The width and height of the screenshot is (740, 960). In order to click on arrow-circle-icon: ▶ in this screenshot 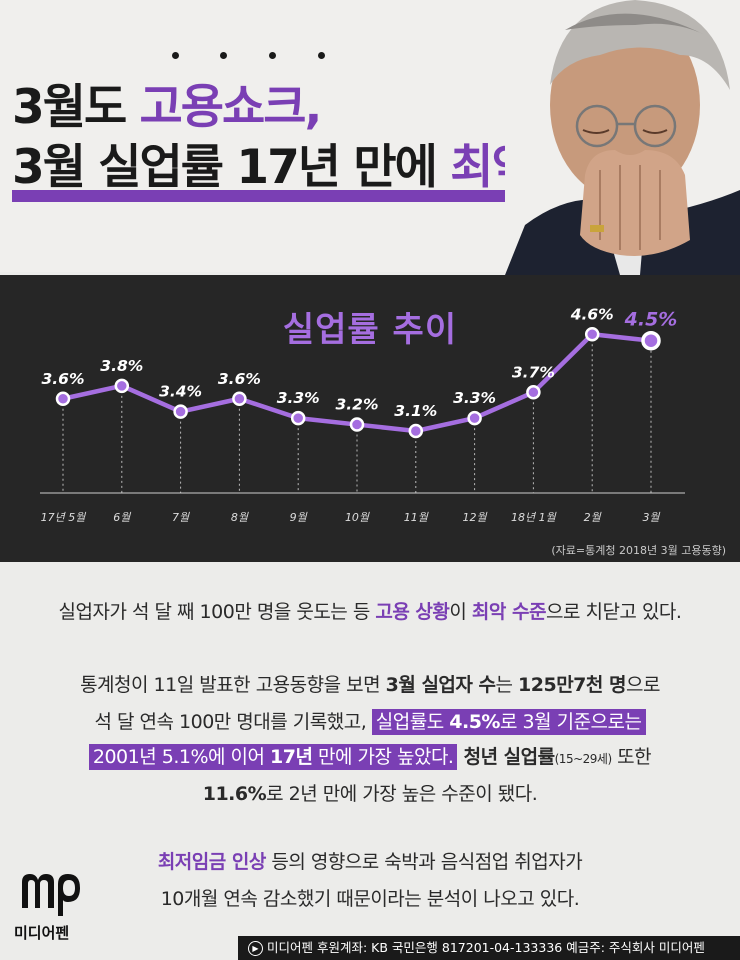, I will do `click(255, 948)`.